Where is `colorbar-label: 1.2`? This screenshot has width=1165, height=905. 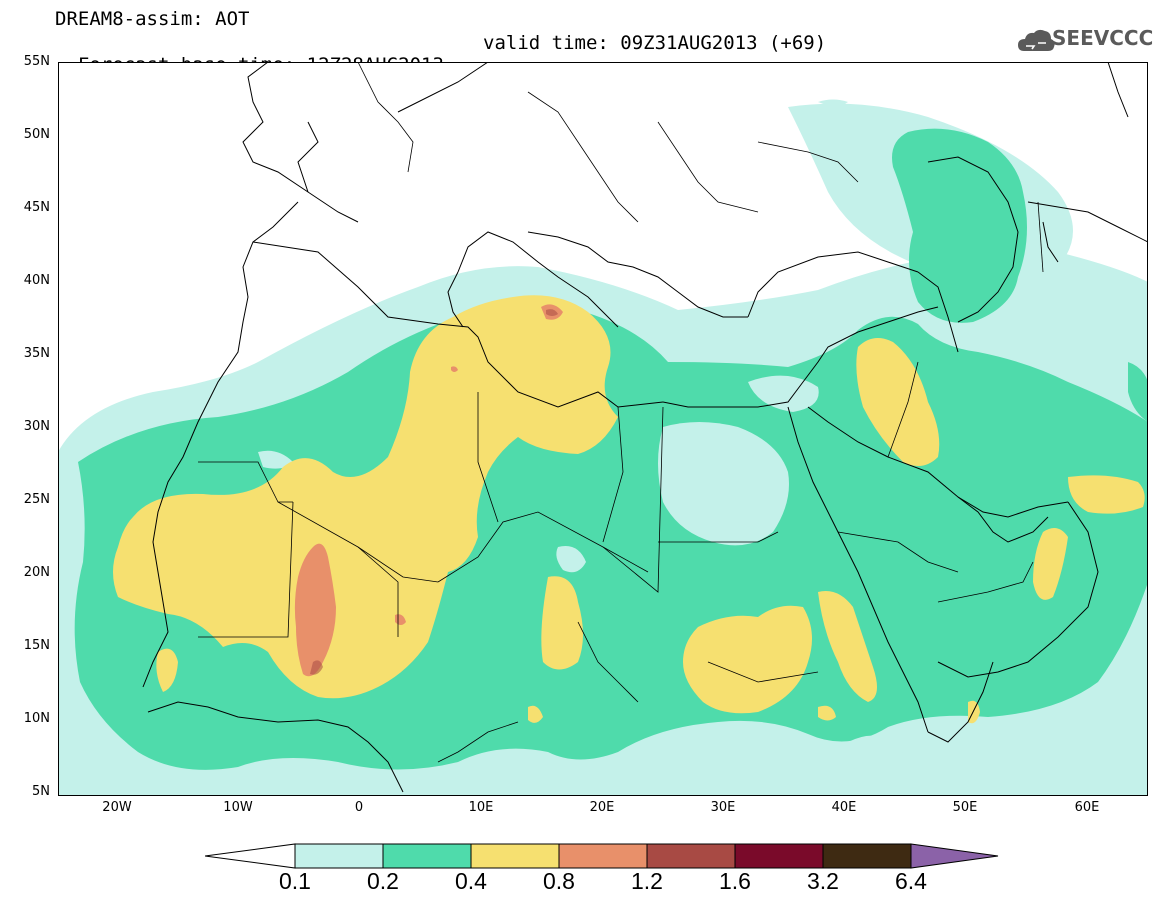 colorbar-label: 1.2 is located at coordinates (647, 881).